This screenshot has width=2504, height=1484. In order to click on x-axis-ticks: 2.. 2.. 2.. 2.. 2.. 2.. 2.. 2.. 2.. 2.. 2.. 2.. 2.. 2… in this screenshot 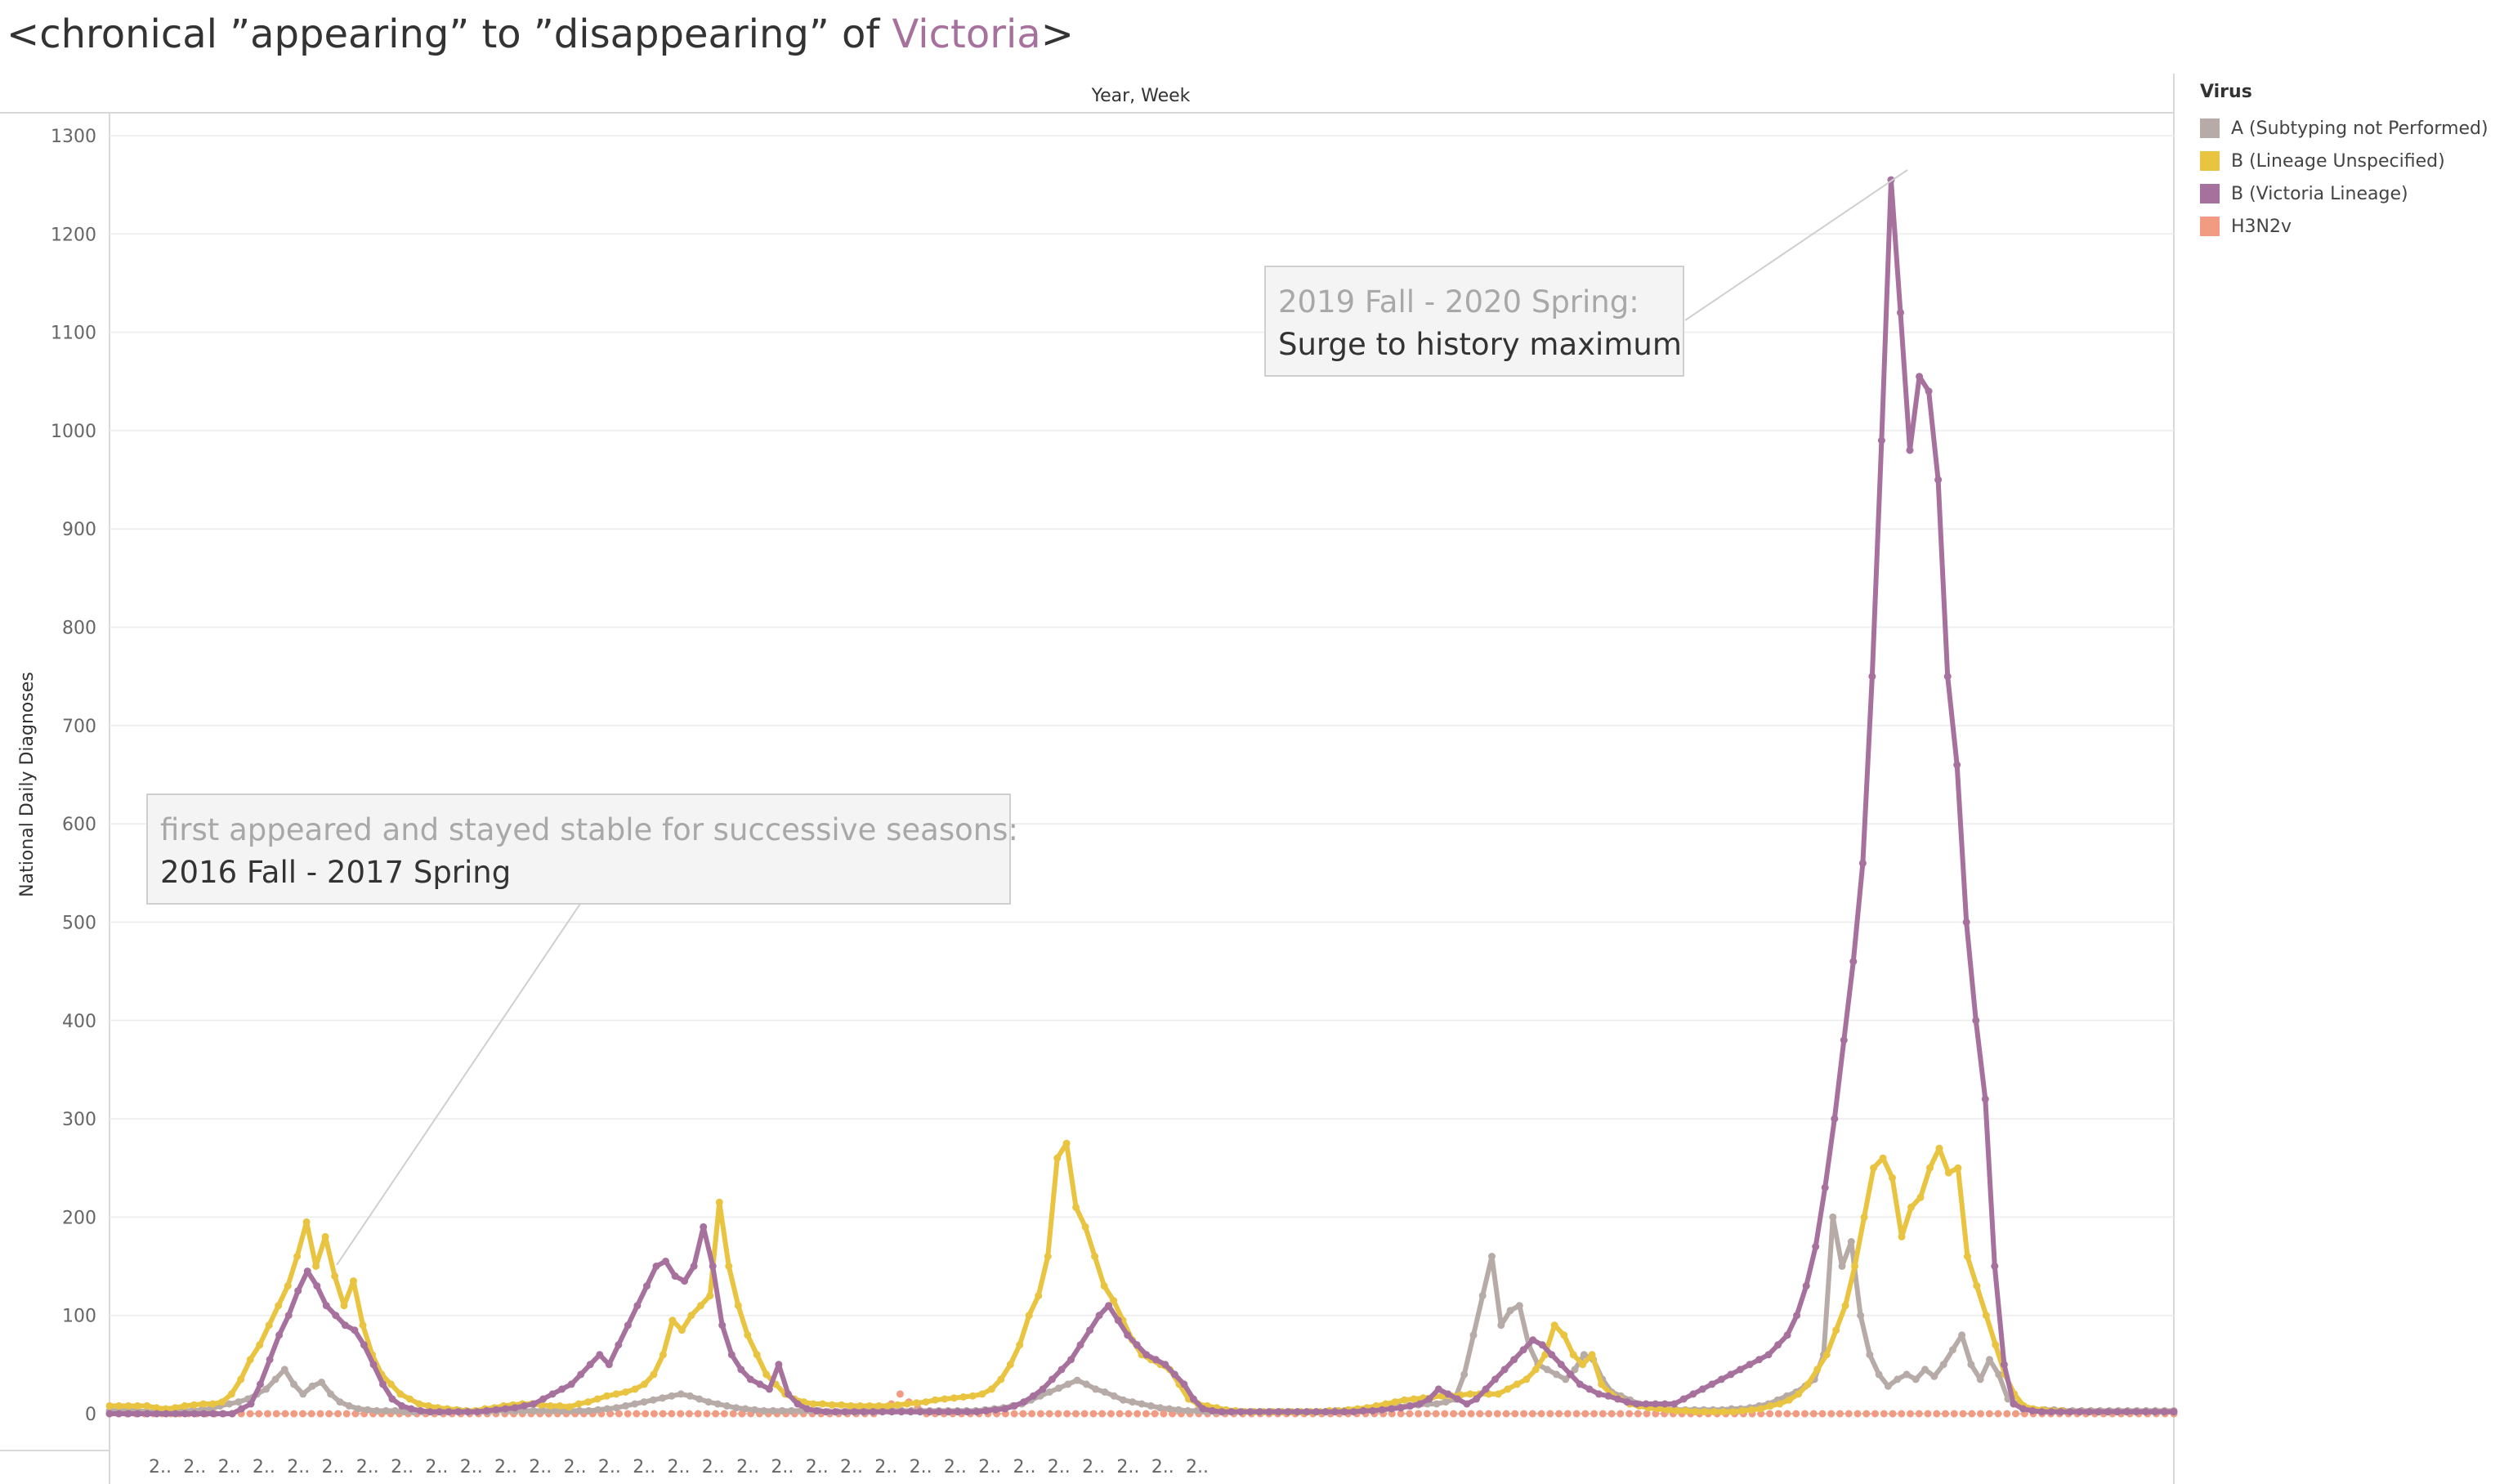, I will do `click(679, 1467)`.